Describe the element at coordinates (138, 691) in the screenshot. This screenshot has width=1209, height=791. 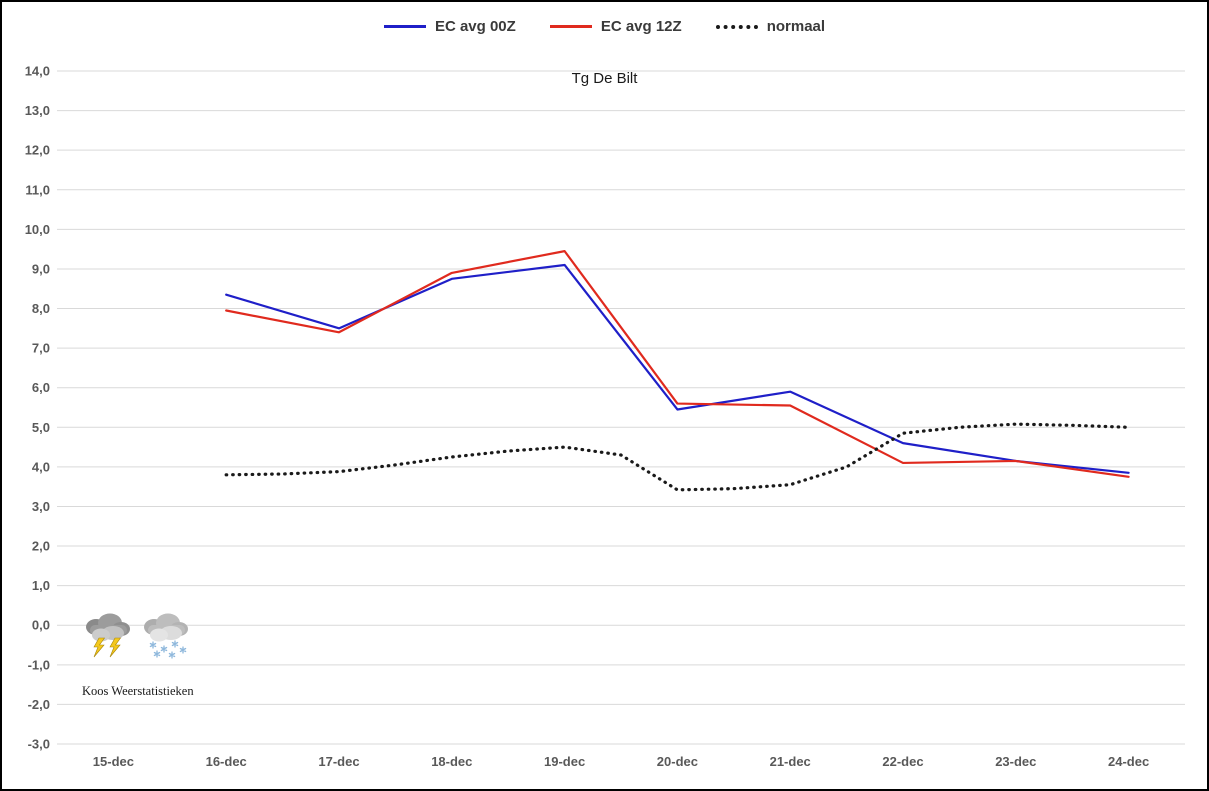
I see `branding-text: Koos Weerstatistieken` at that location.